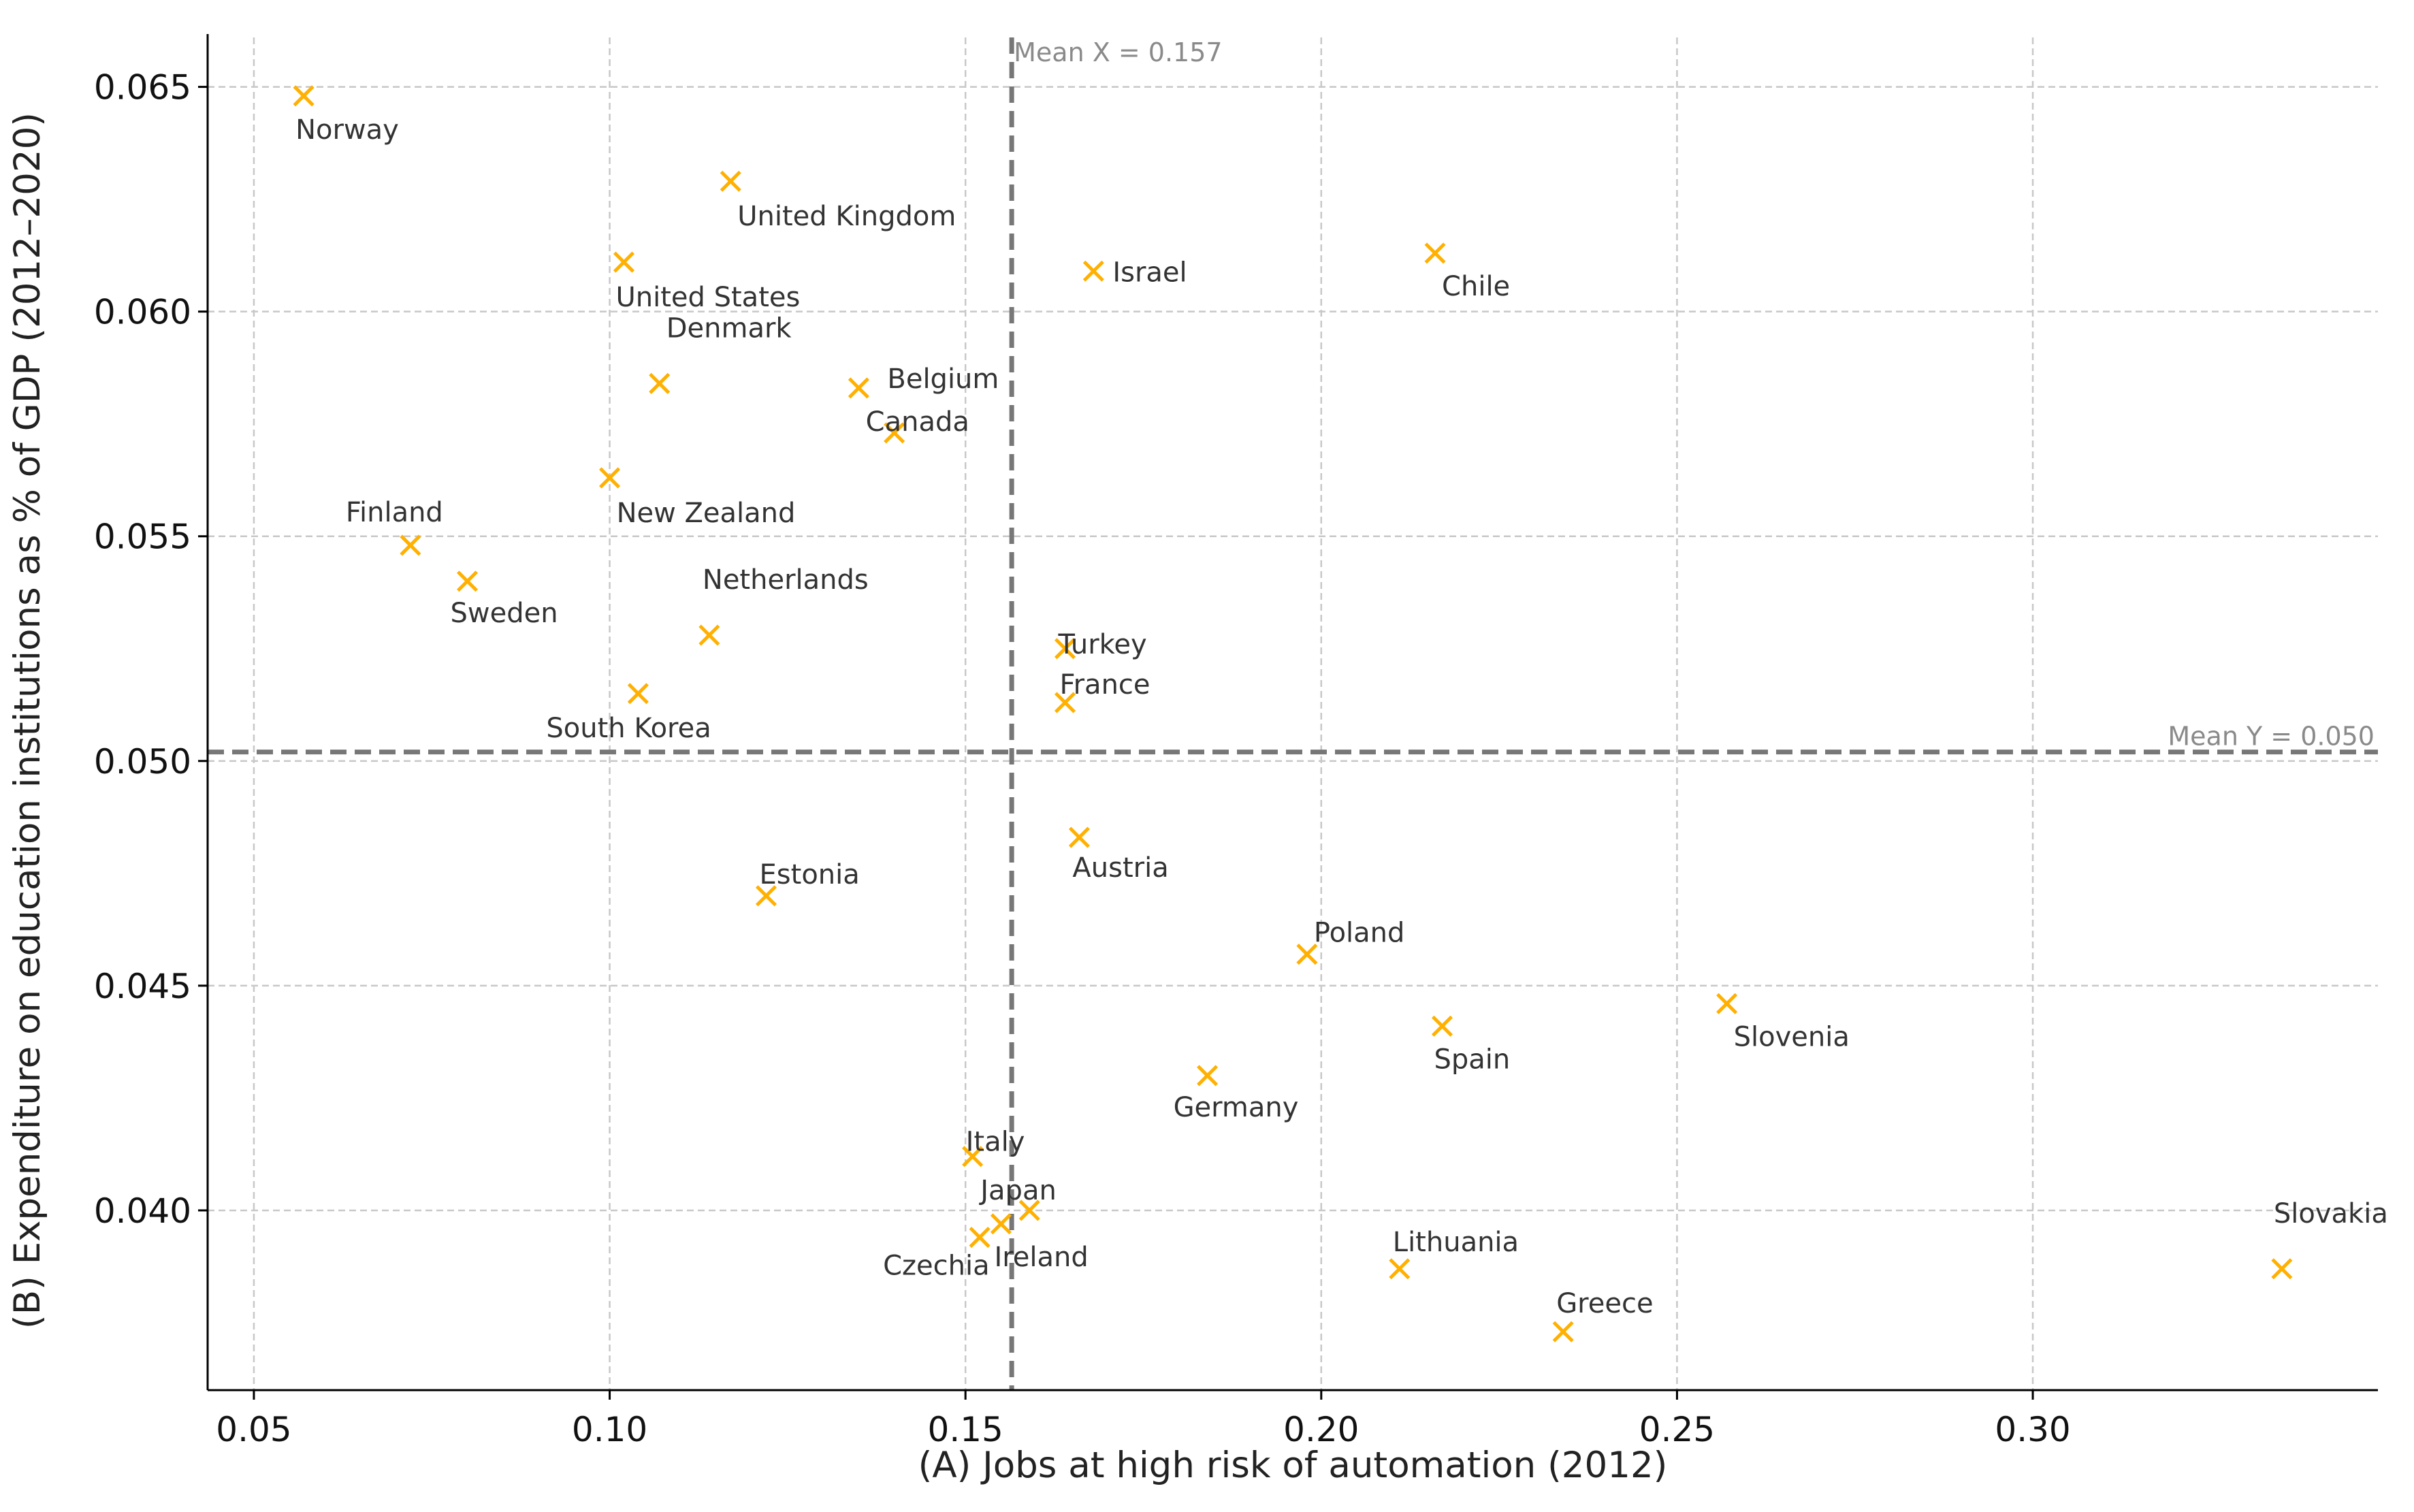  I want to click on data-point: Finland, so click(394, 526).